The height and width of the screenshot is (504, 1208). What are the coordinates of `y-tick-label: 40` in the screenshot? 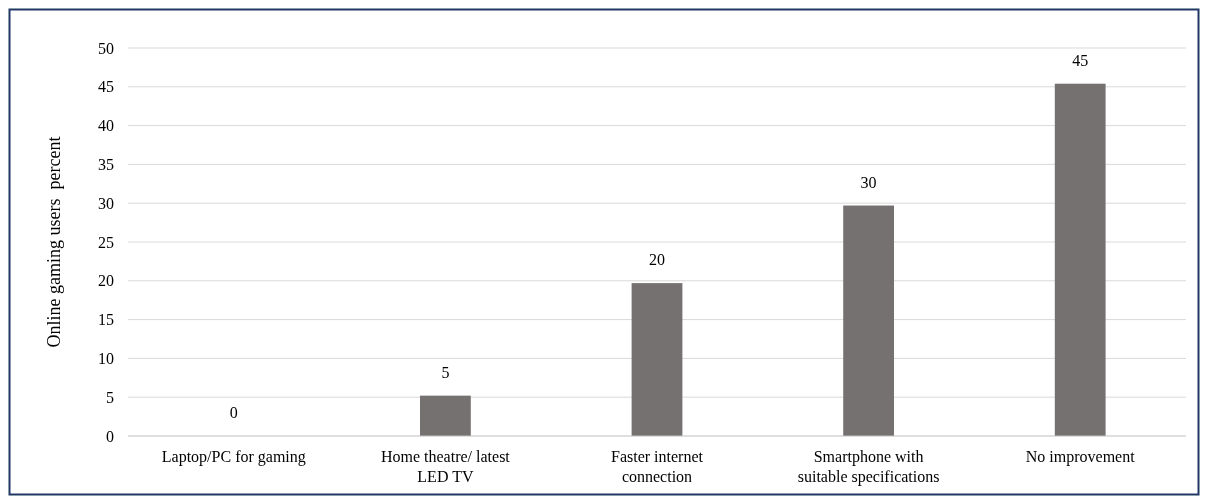 It's located at (106, 126).